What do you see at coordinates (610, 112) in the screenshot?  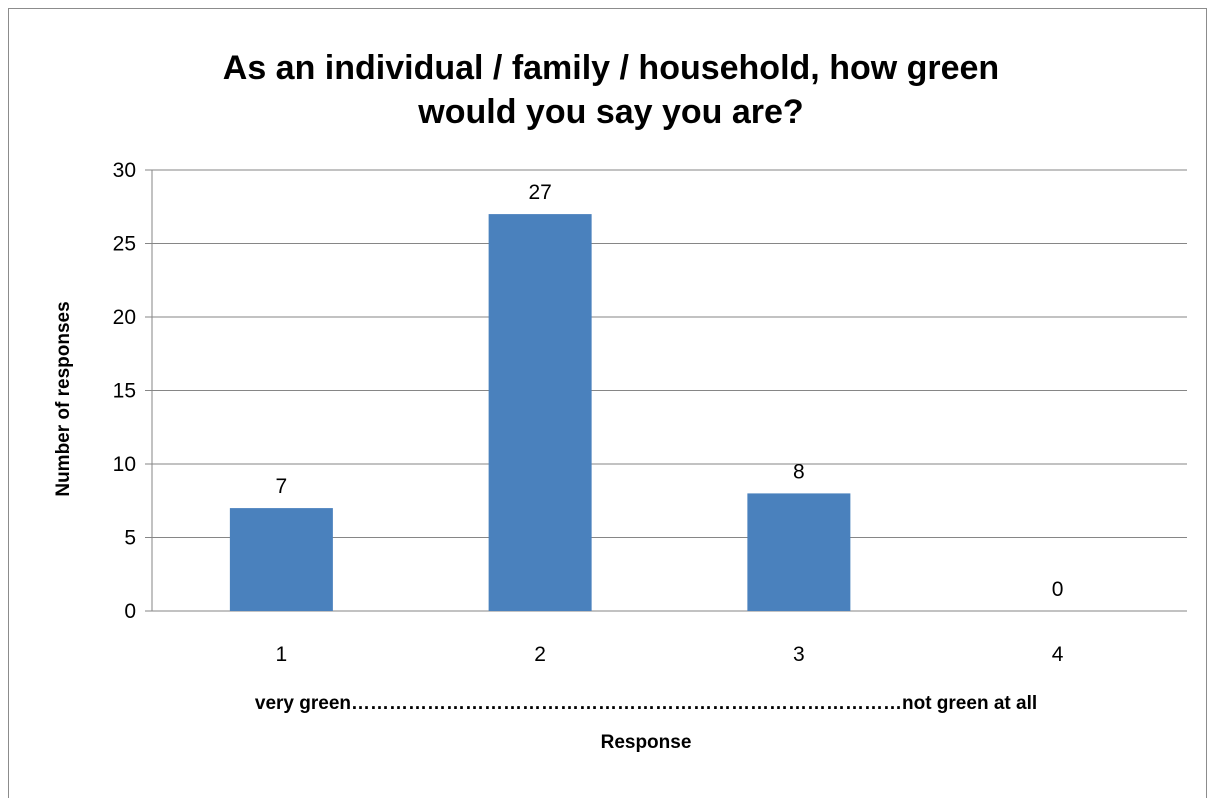 I see `chart-title-line-2: would you say you are?` at bounding box center [610, 112].